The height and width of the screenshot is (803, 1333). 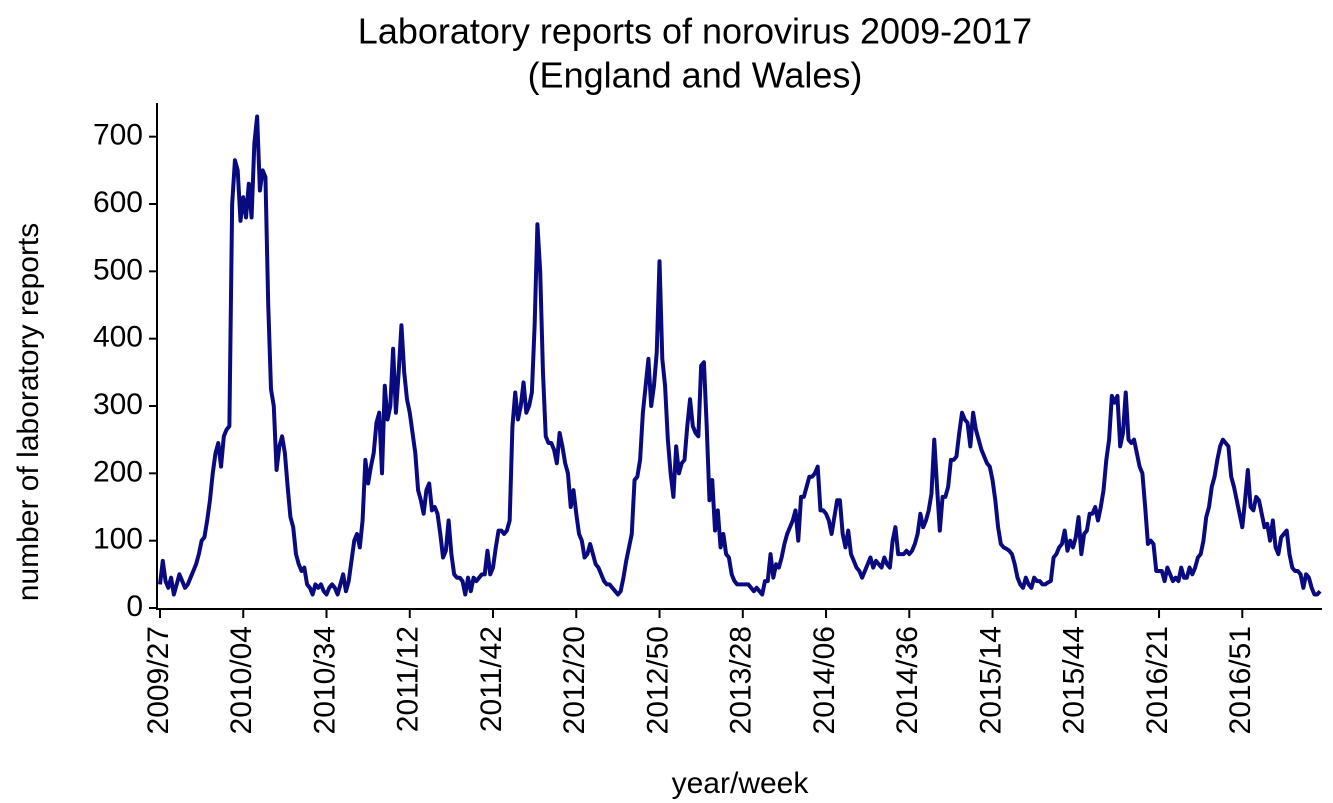 I want to click on x-tick-label: 2011/42, so click(x=491, y=679).